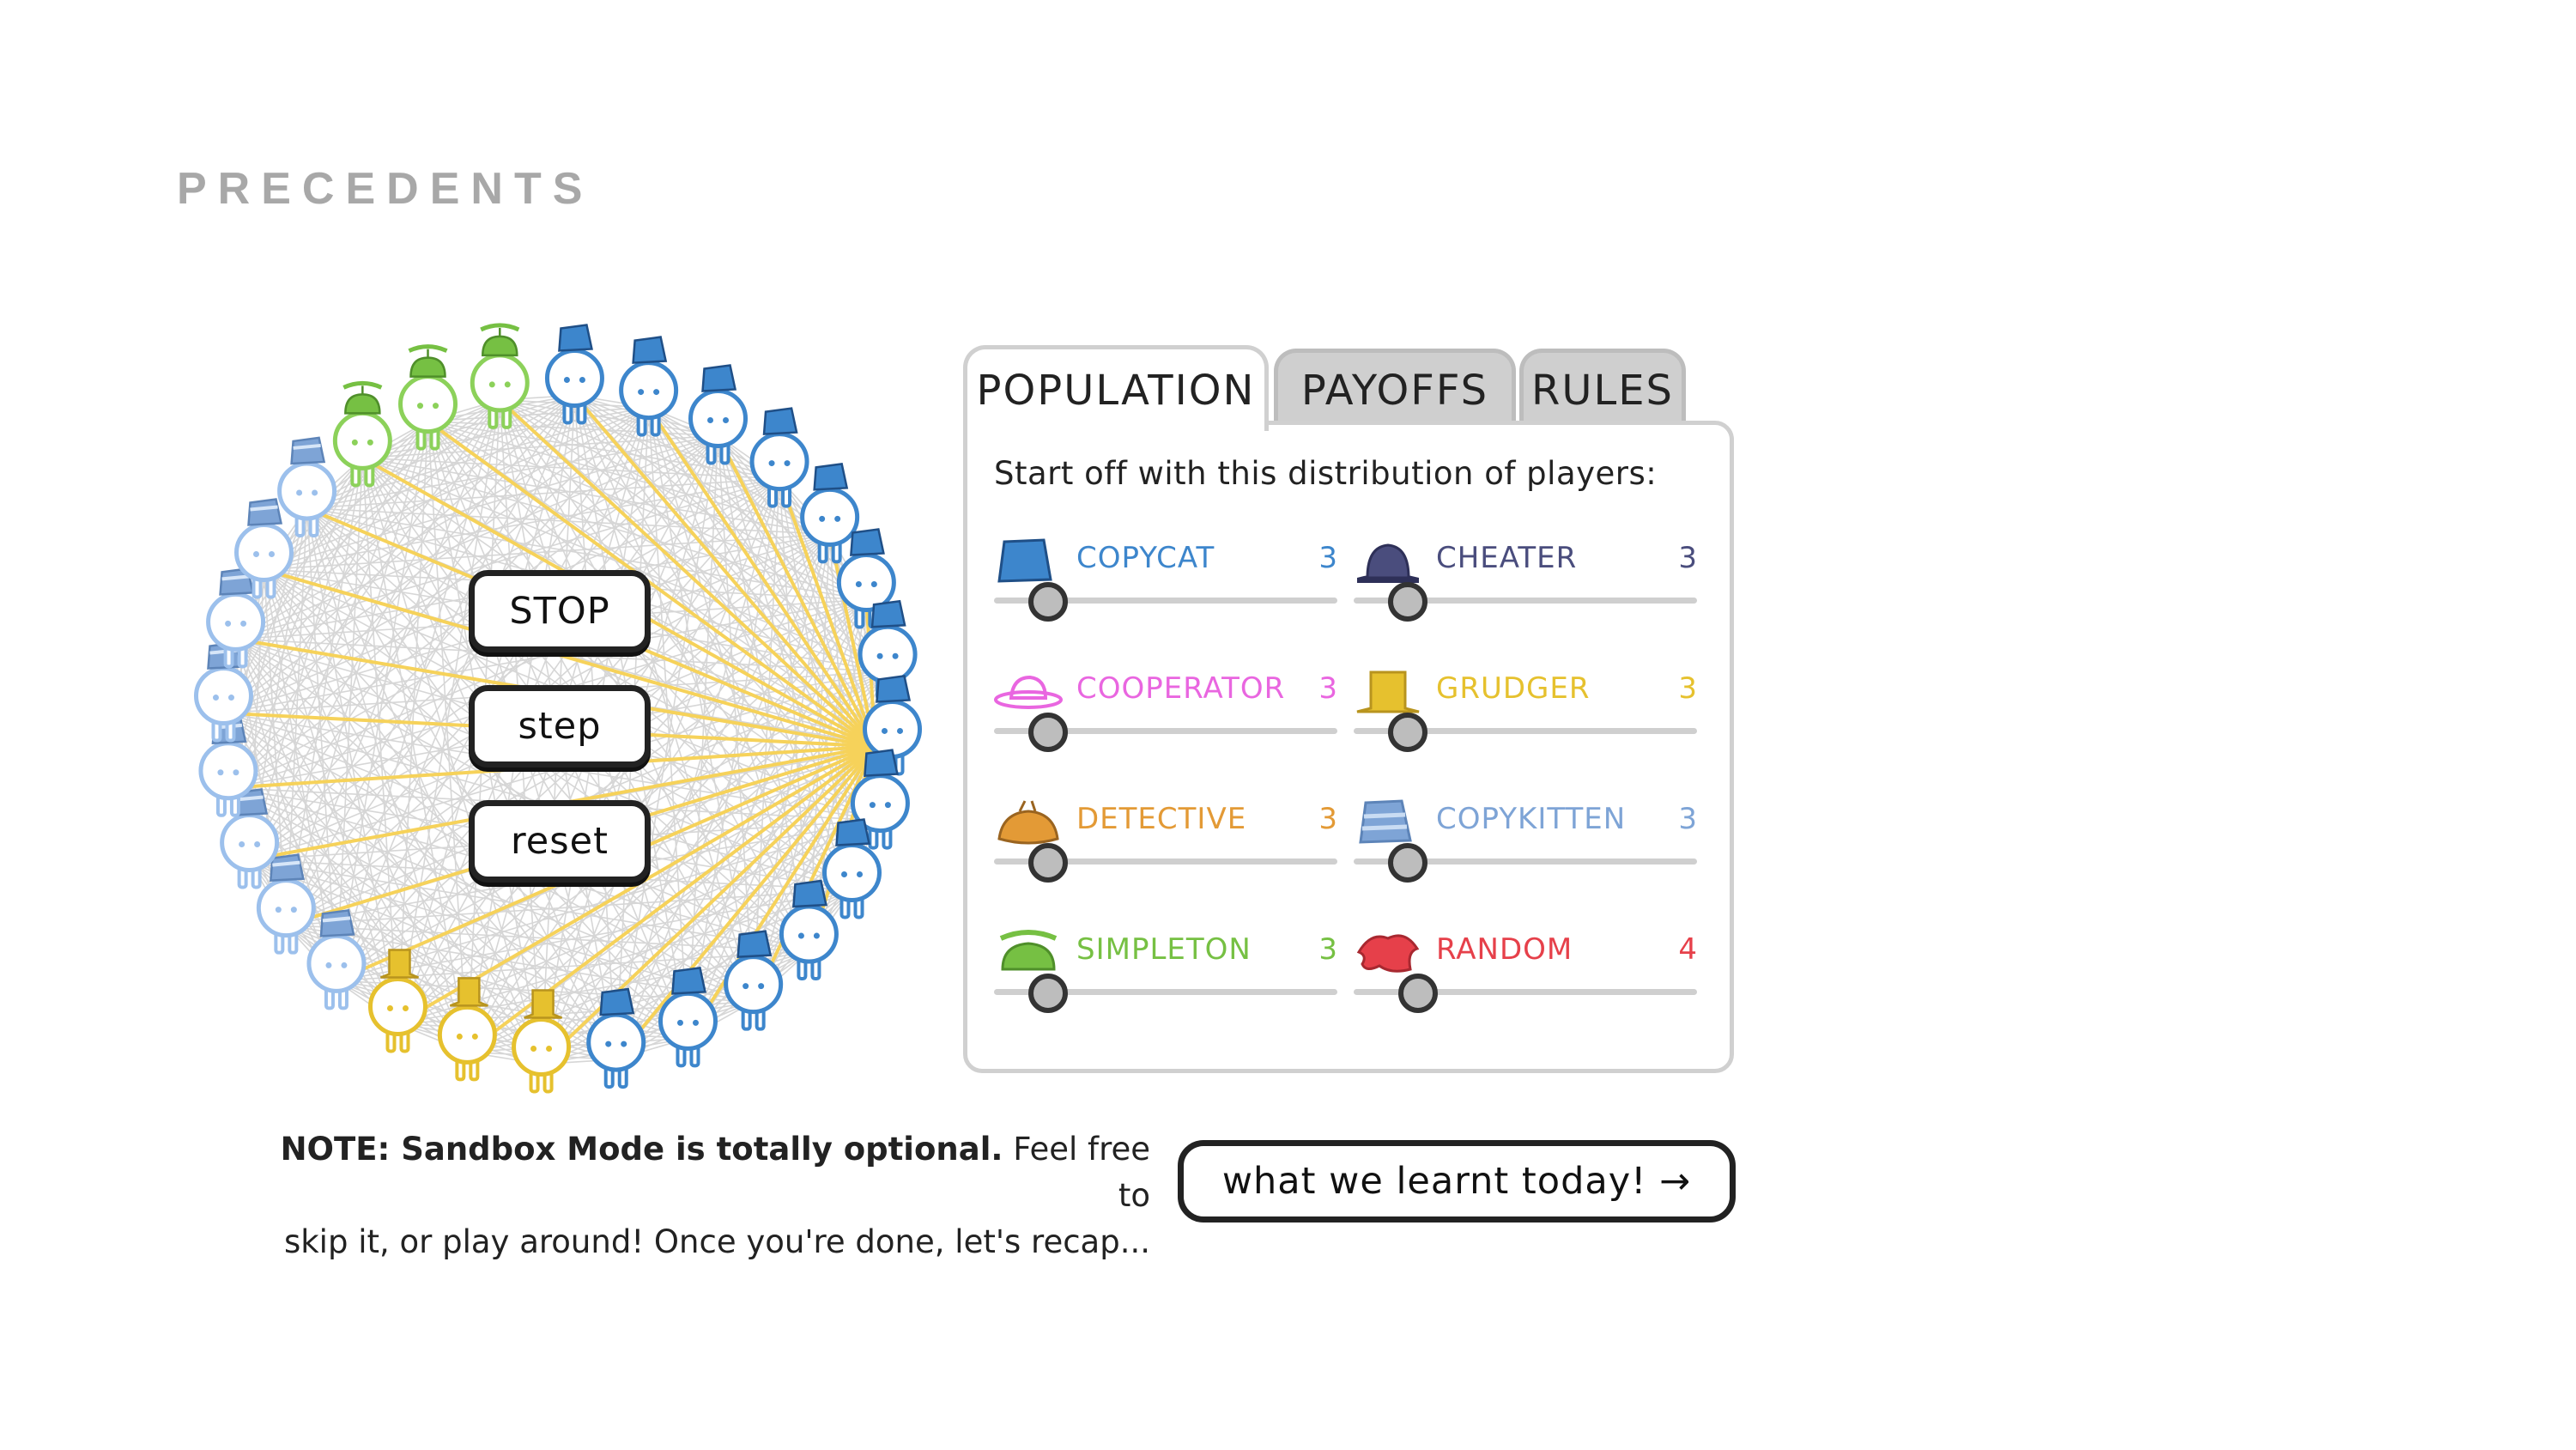  Describe the element at coordinates (1116, 388) in the screenshot. I see `tab-population: POPULATION` at that location.